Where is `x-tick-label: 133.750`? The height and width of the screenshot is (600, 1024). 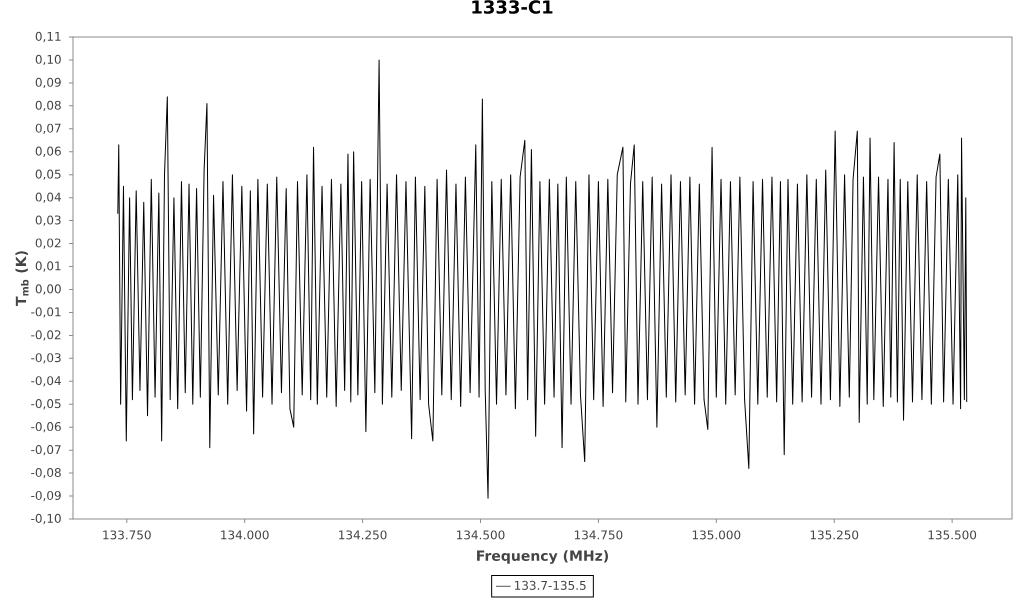 x-tick-label: 133.750 is located at coordinates (127, 535).